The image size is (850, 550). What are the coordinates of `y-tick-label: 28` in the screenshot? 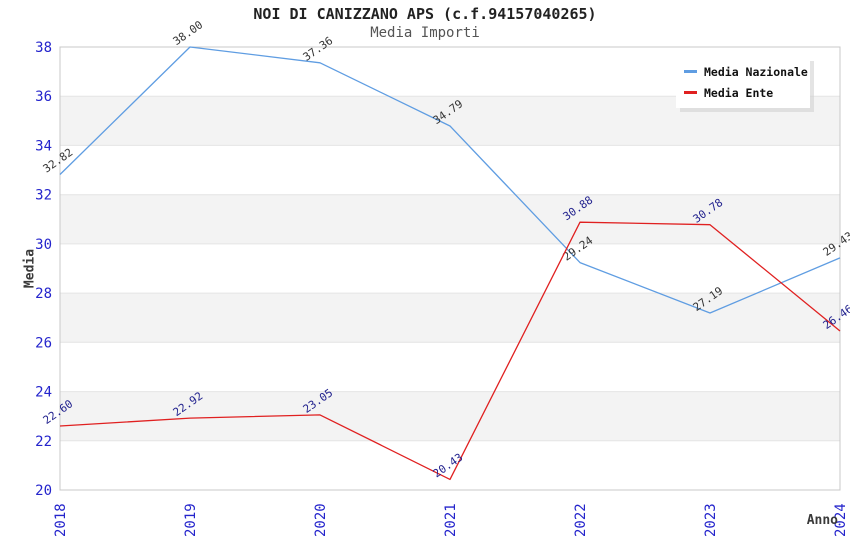 It's located at (43, 294).